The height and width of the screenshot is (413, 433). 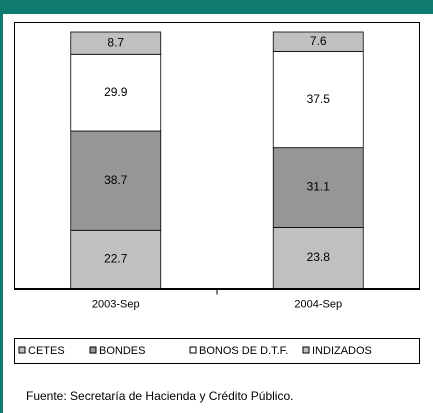 What do you see at coordinates (1, 206) in the screenshot?
I see `left-band` at bounding box center [1, 206].